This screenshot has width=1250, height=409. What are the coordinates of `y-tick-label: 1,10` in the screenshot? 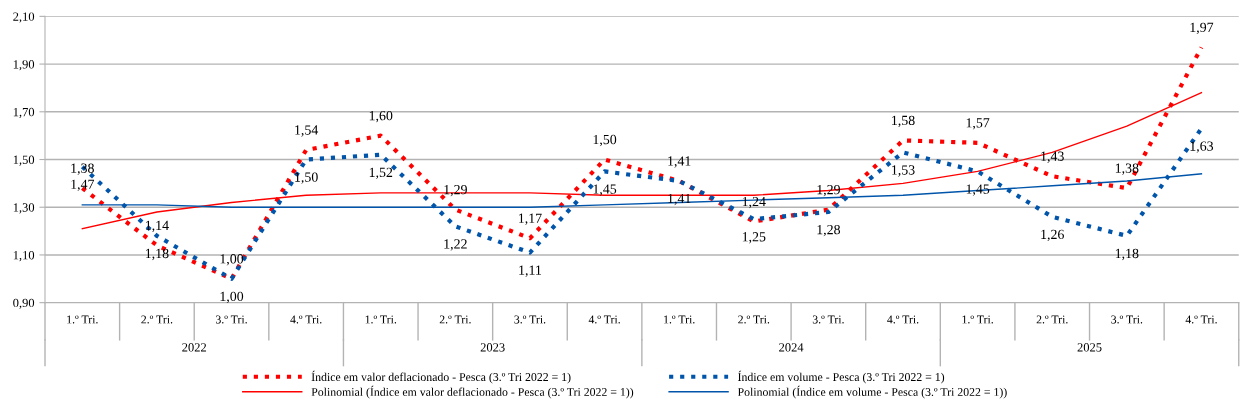 It's located at (24, 256).